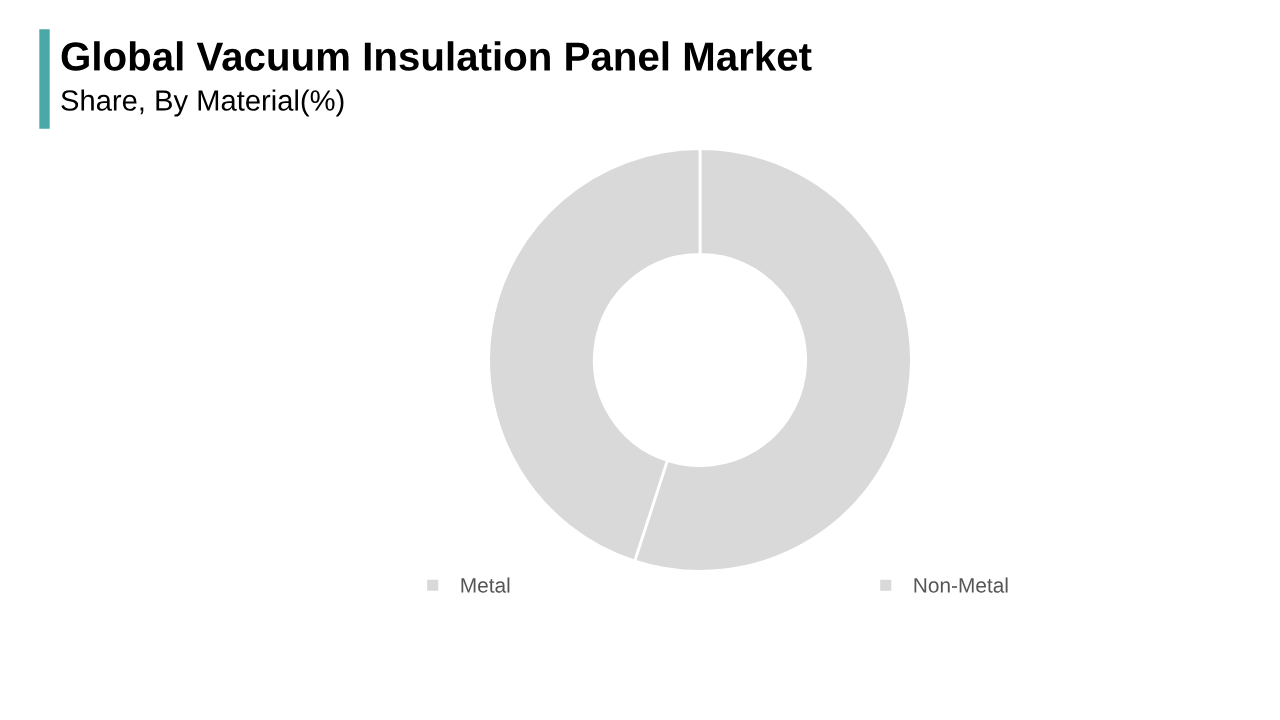 The height and width of the screenshot is (720, 1280). Describe the element at coordinates (485, 585) in the screenshot. I see `legend-label: Metal` at that location.